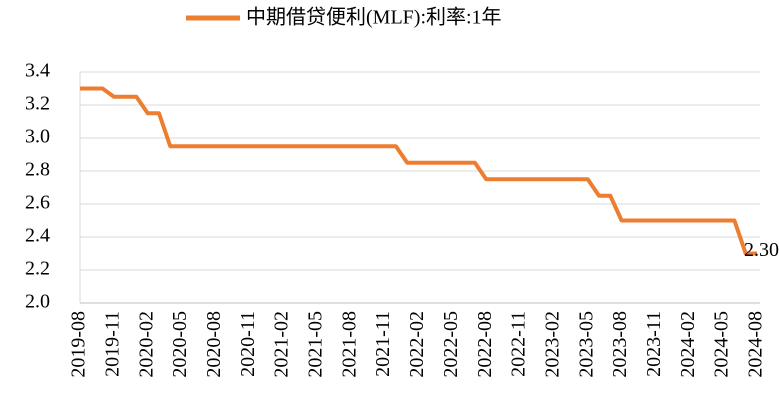 The image size is (779, 419). I want to click on x-tick-label: 2023-05, so click(586, 344).